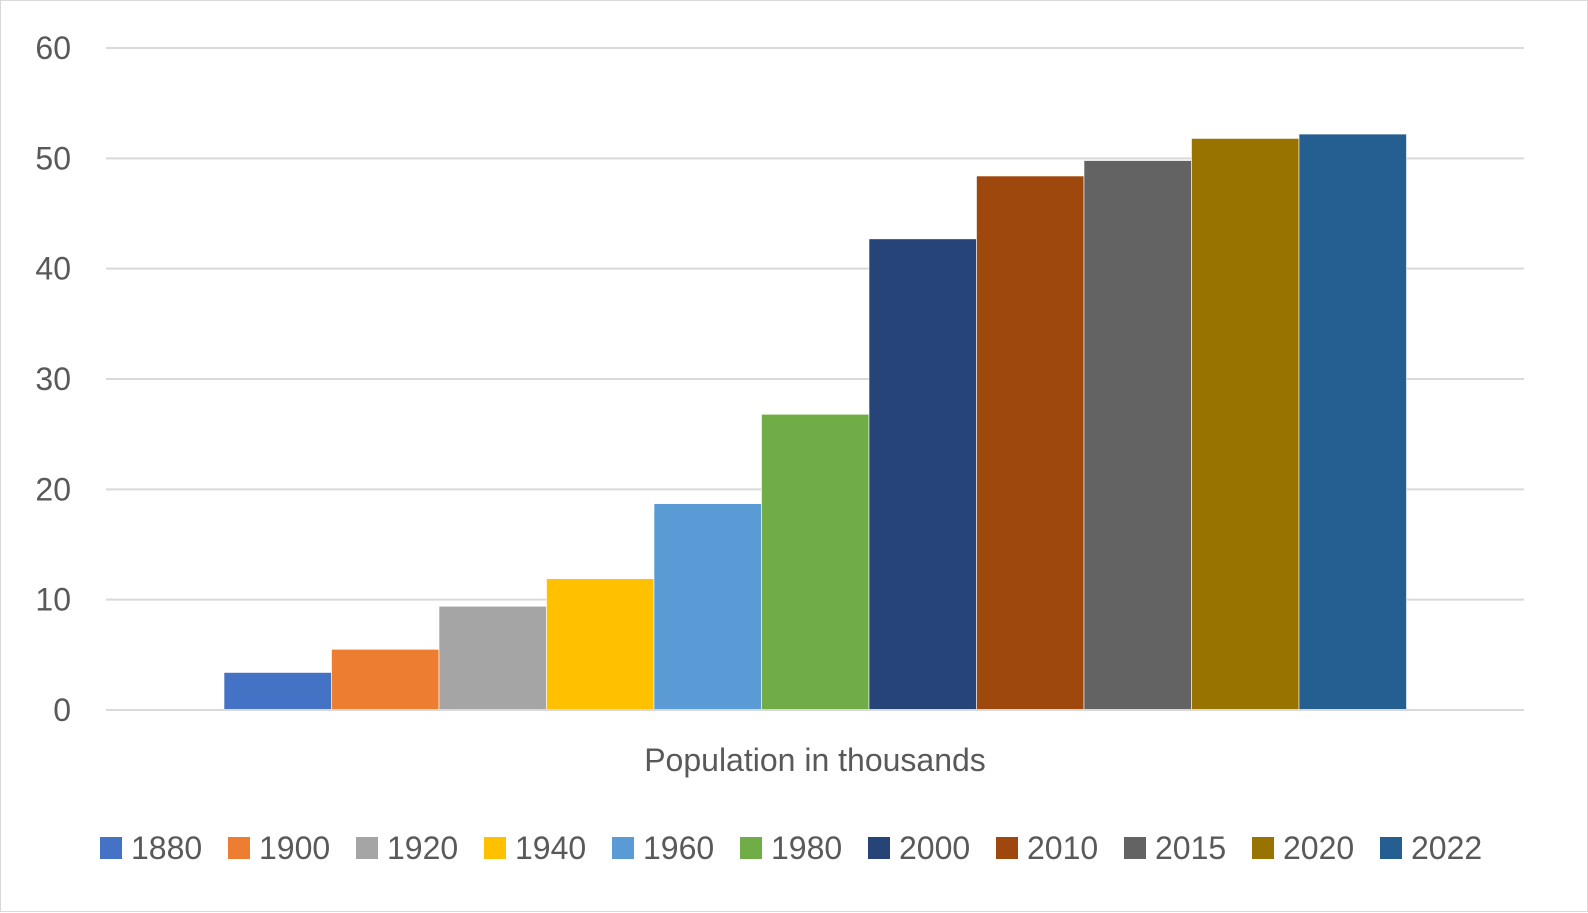  I want to click on y-axis-ticks: 0 10 20 30 40 50 60, so click(53, 379).